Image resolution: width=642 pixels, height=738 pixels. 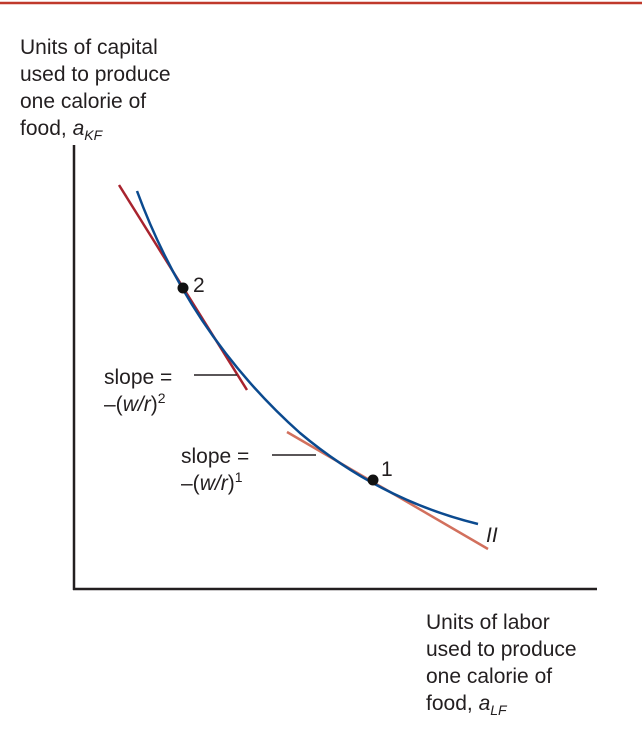 I want to click on x-axis-label-prefix: food,, so click(x=449, y=703).